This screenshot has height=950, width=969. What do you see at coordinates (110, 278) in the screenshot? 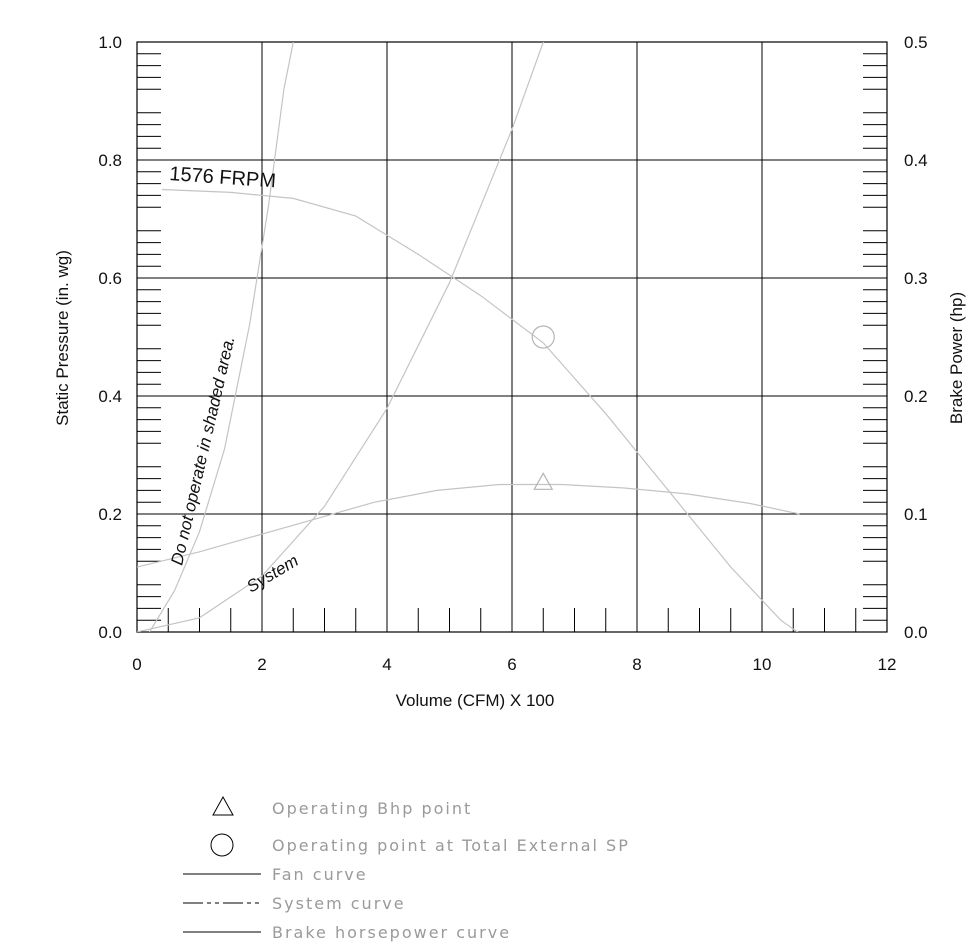
I see `y-tick-label: 0.6` at bounding box center [110, 278].